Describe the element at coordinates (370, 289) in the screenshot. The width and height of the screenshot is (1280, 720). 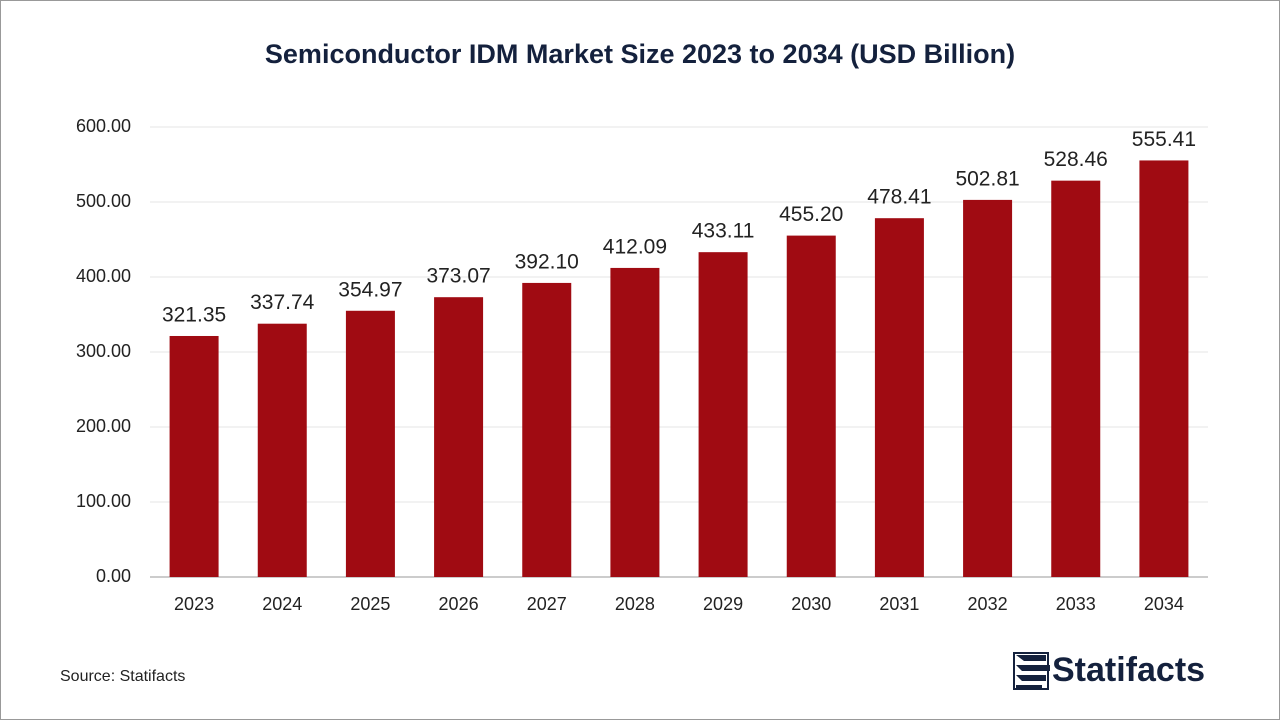
I see `value-label: 354.97` at that location.